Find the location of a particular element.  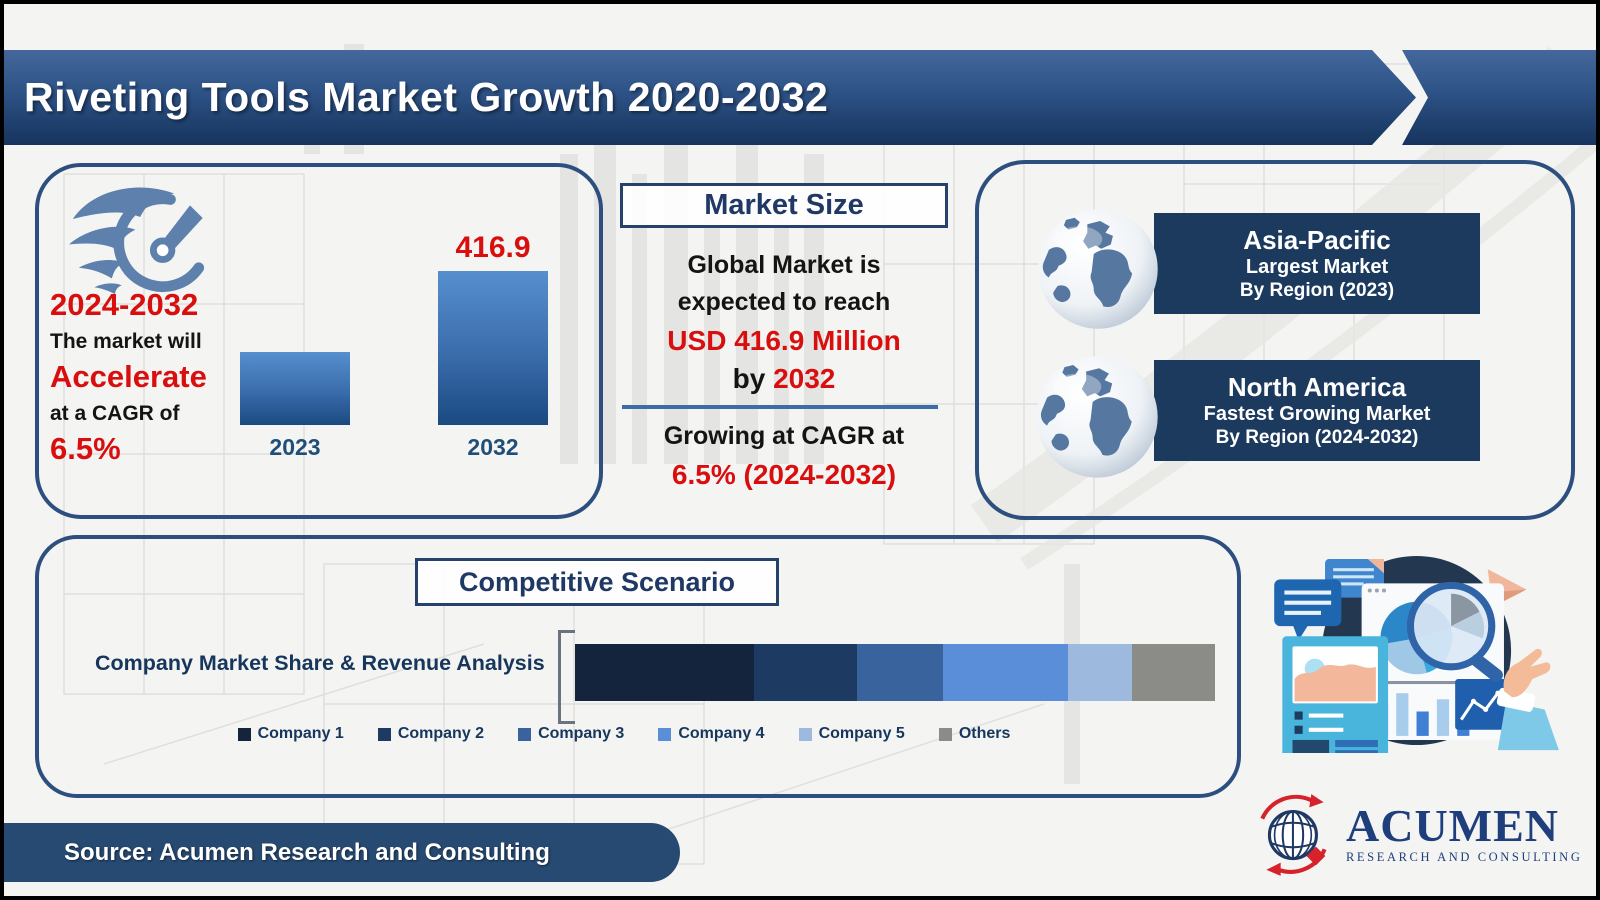

region-sub1: Fastest Growing Market is located at coordinates (1317, 413).